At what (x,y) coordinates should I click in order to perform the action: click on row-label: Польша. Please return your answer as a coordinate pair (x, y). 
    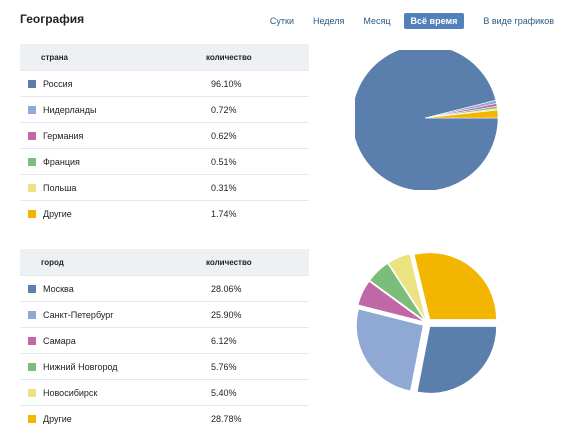
    Looking at the image, I should click on (60, 187).